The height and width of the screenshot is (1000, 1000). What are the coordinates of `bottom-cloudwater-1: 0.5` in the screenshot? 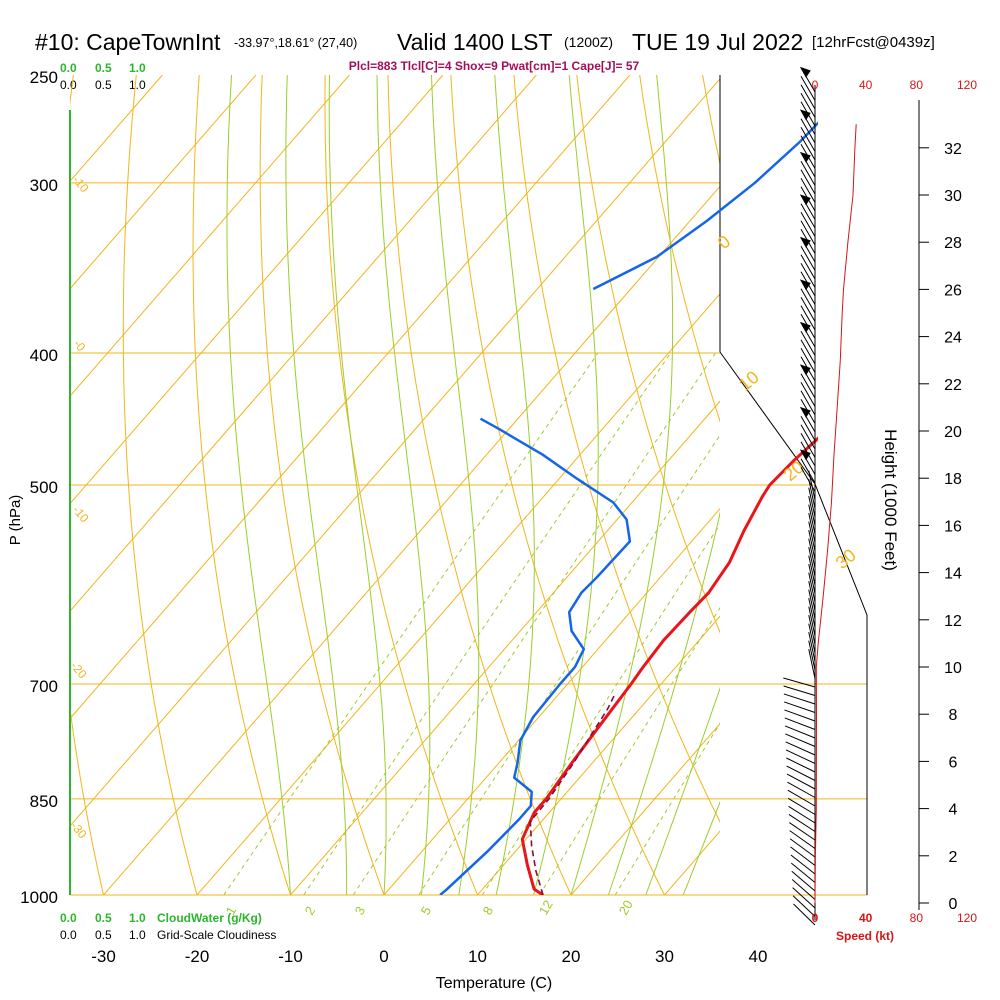 It's located at (103, 918).